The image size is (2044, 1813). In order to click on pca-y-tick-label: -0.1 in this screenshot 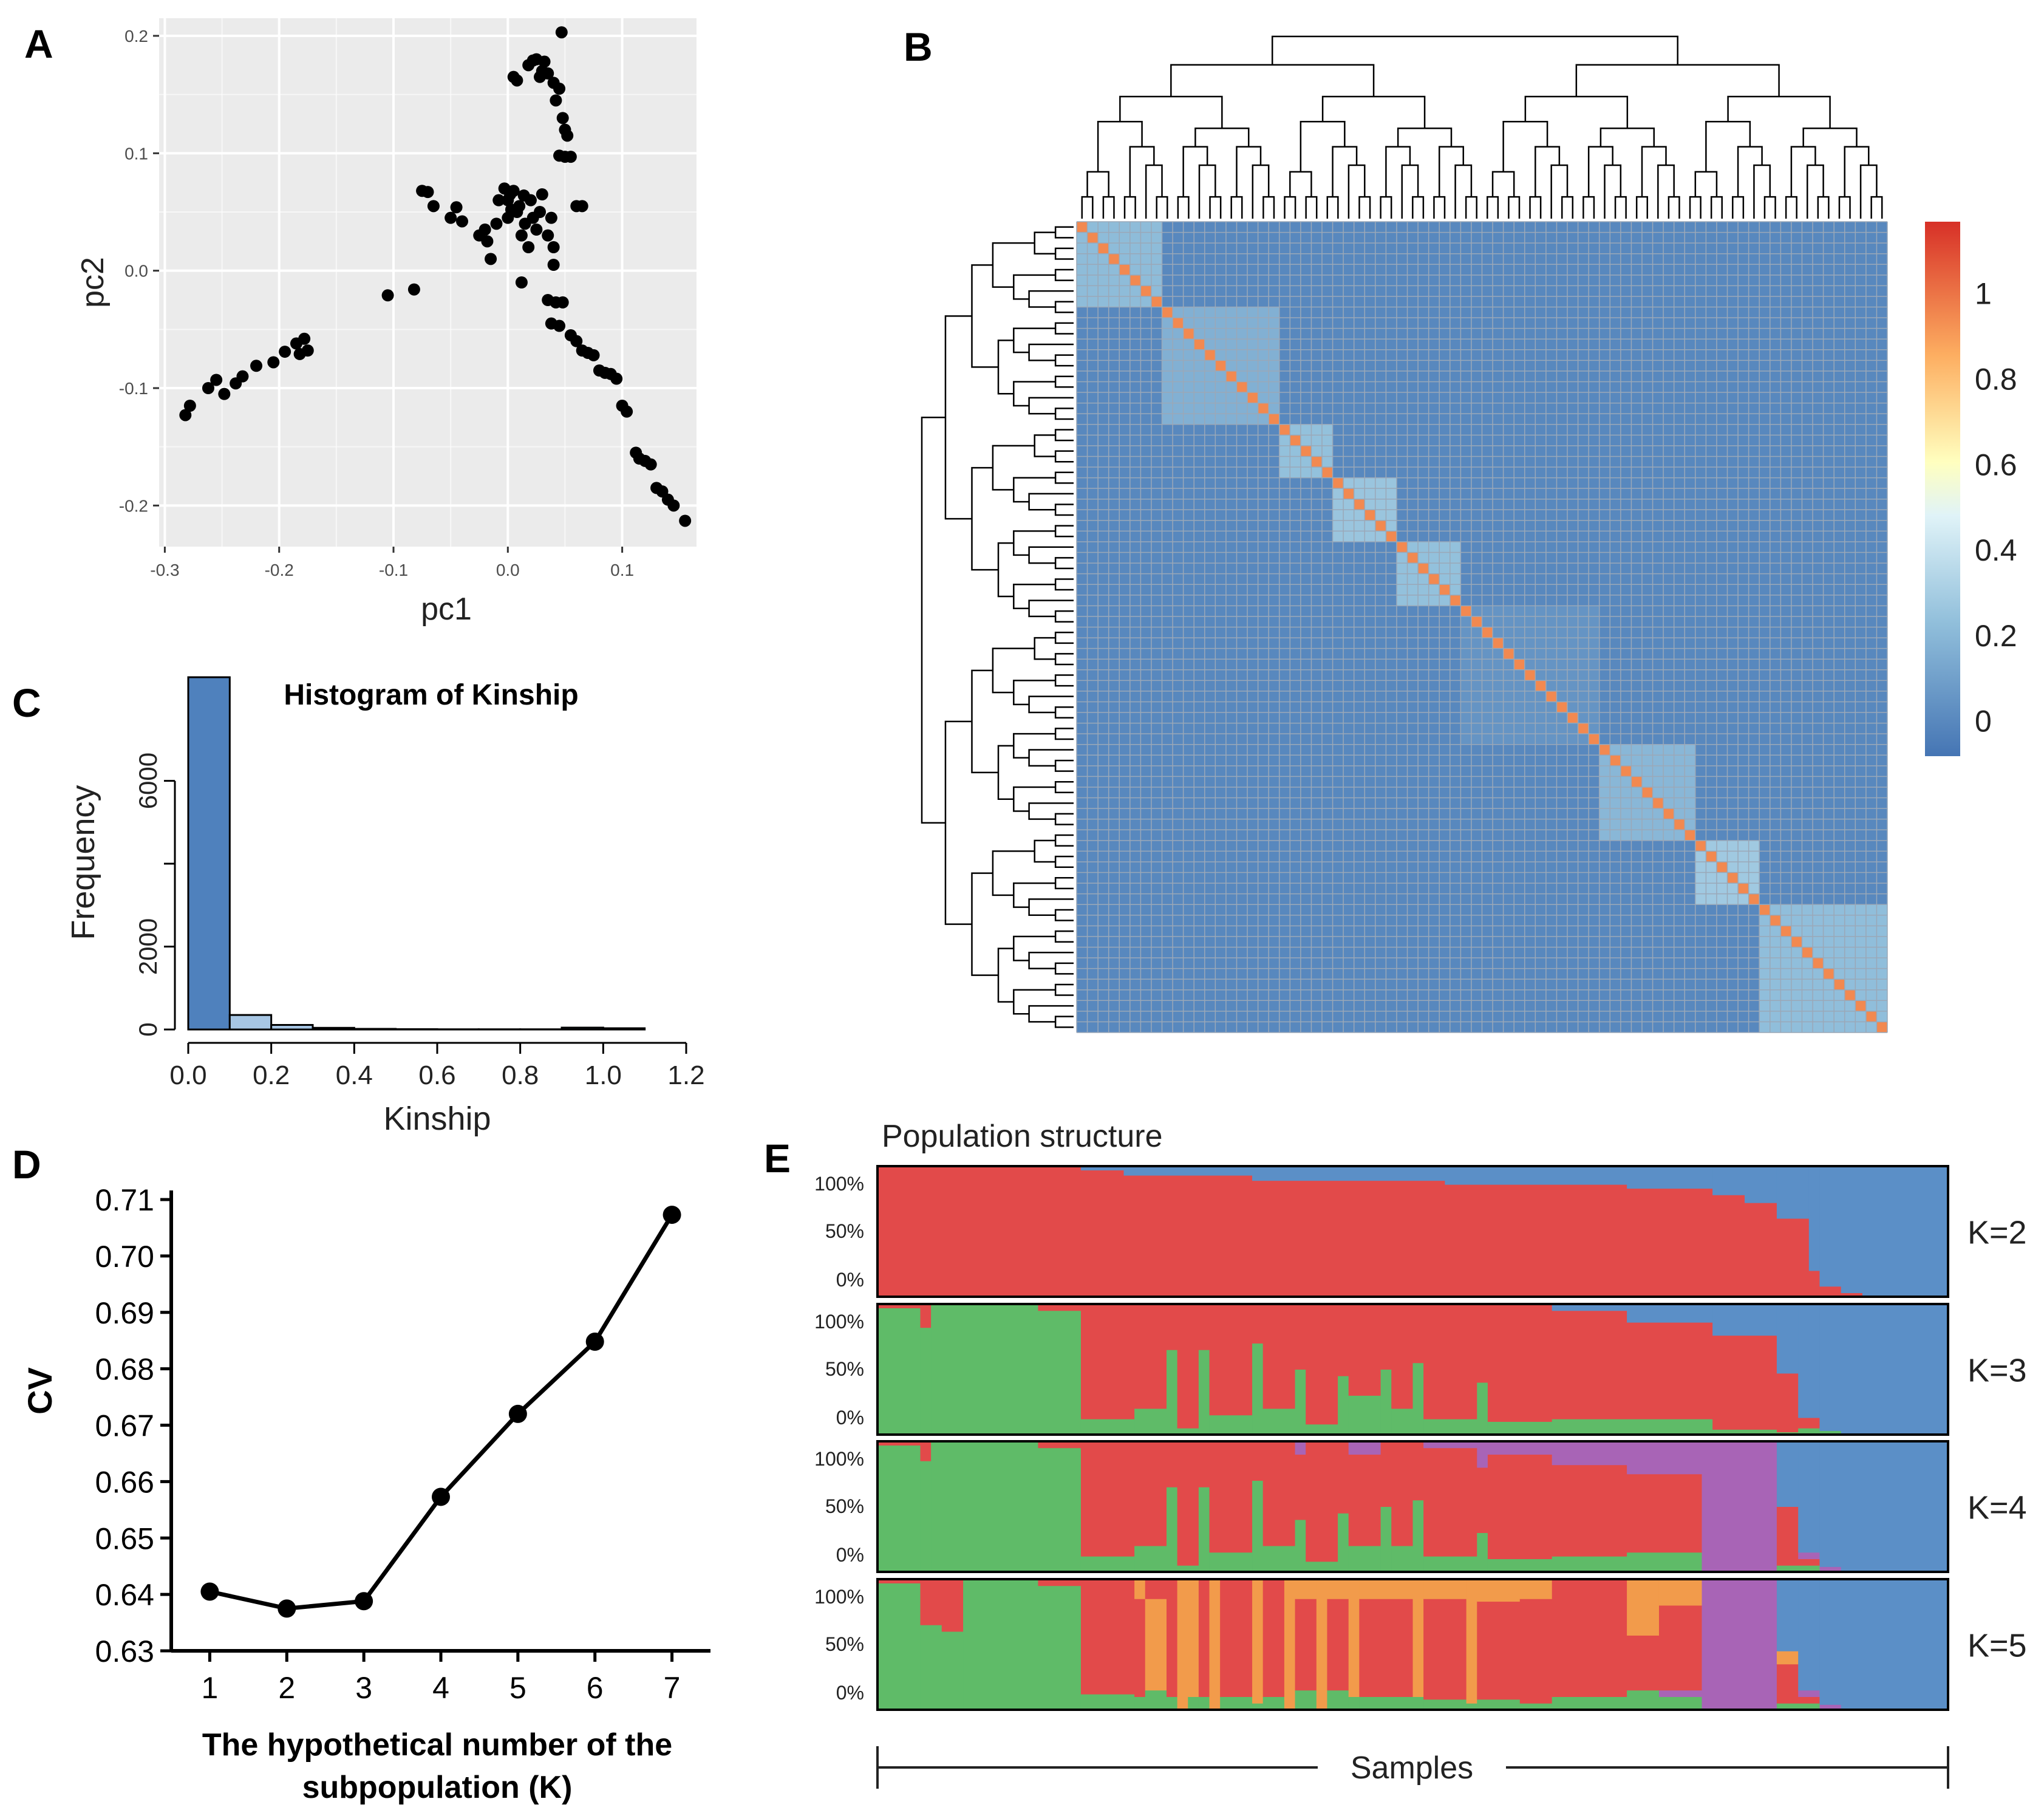, I will do `click(133, 388)`.